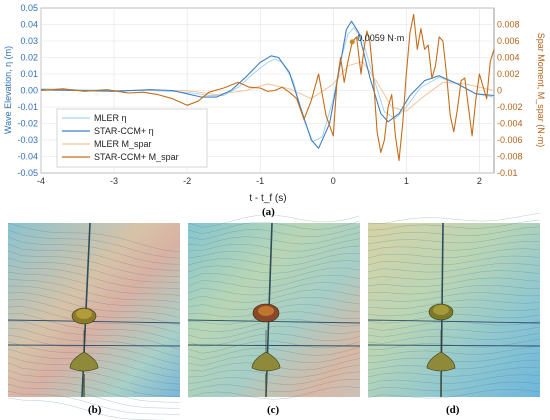  Describe the element at coordinates (110, 118) in the screenshot. I see `legend-label: MLER η` at that location.